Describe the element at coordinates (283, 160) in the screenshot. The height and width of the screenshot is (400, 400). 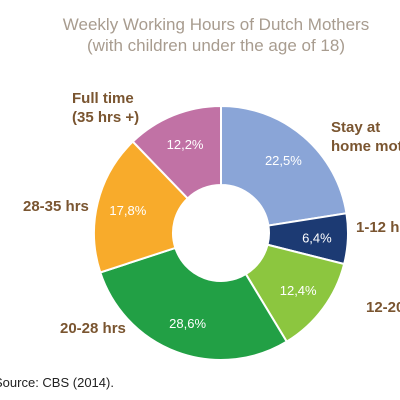
I see `slice-value-label-1: 22,5%` at that location.